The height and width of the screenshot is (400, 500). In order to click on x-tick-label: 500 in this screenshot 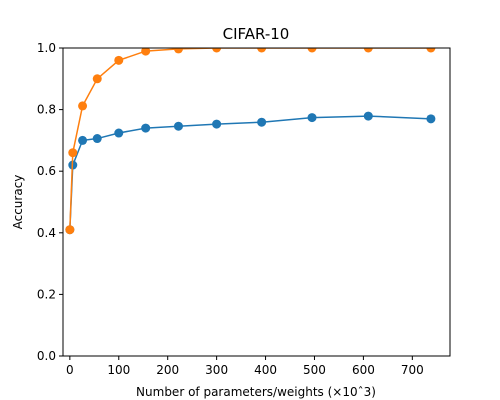, I will do `click(314, 370)`.